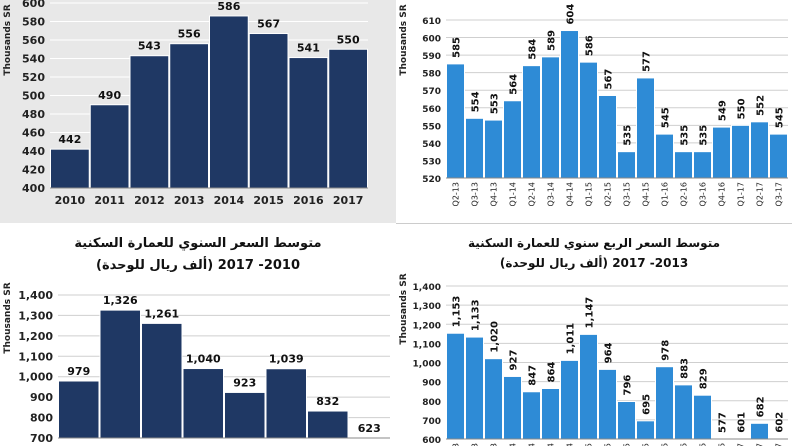 The height and width of the screenshot is (446, 792). What do you see at coordinates (161, 313) in the screenshot?
I see `data-label: 1,261` at bounding box center [161, 313].